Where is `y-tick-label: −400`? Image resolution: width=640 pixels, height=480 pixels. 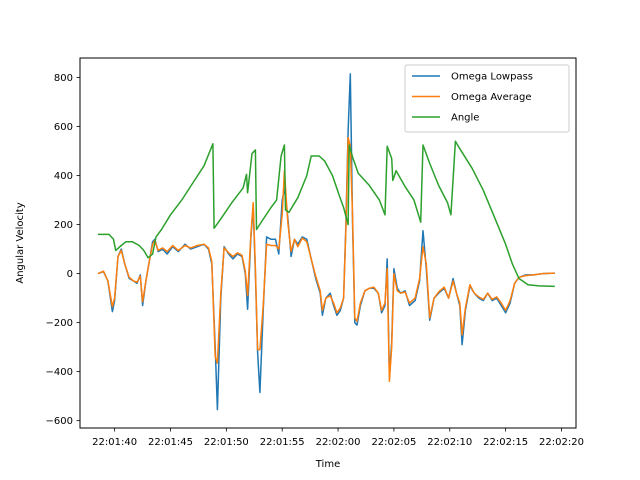 y-tick-label: −400 is located at coordinates (59, 372).